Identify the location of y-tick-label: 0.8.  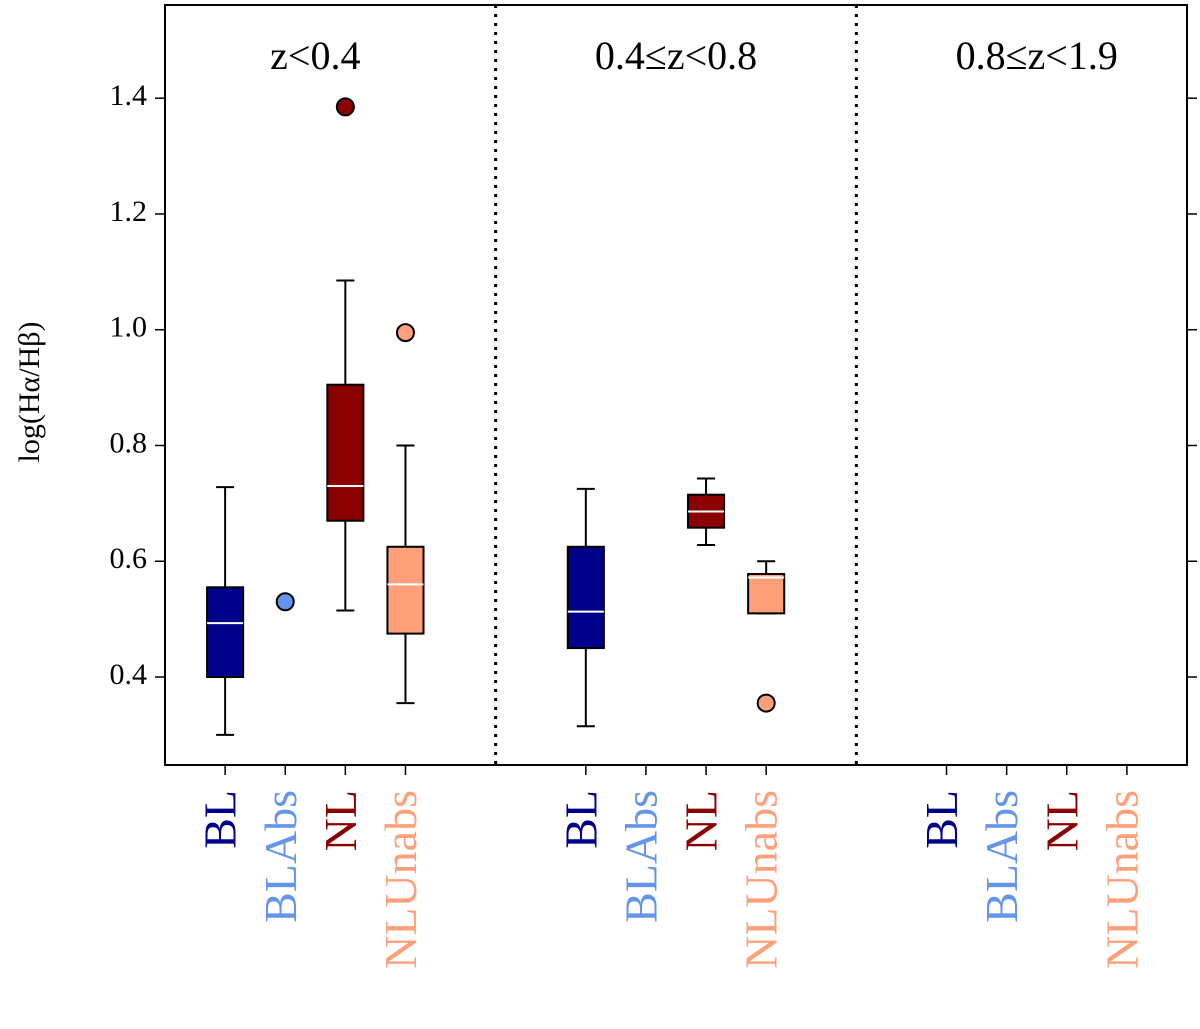
(129, 442).